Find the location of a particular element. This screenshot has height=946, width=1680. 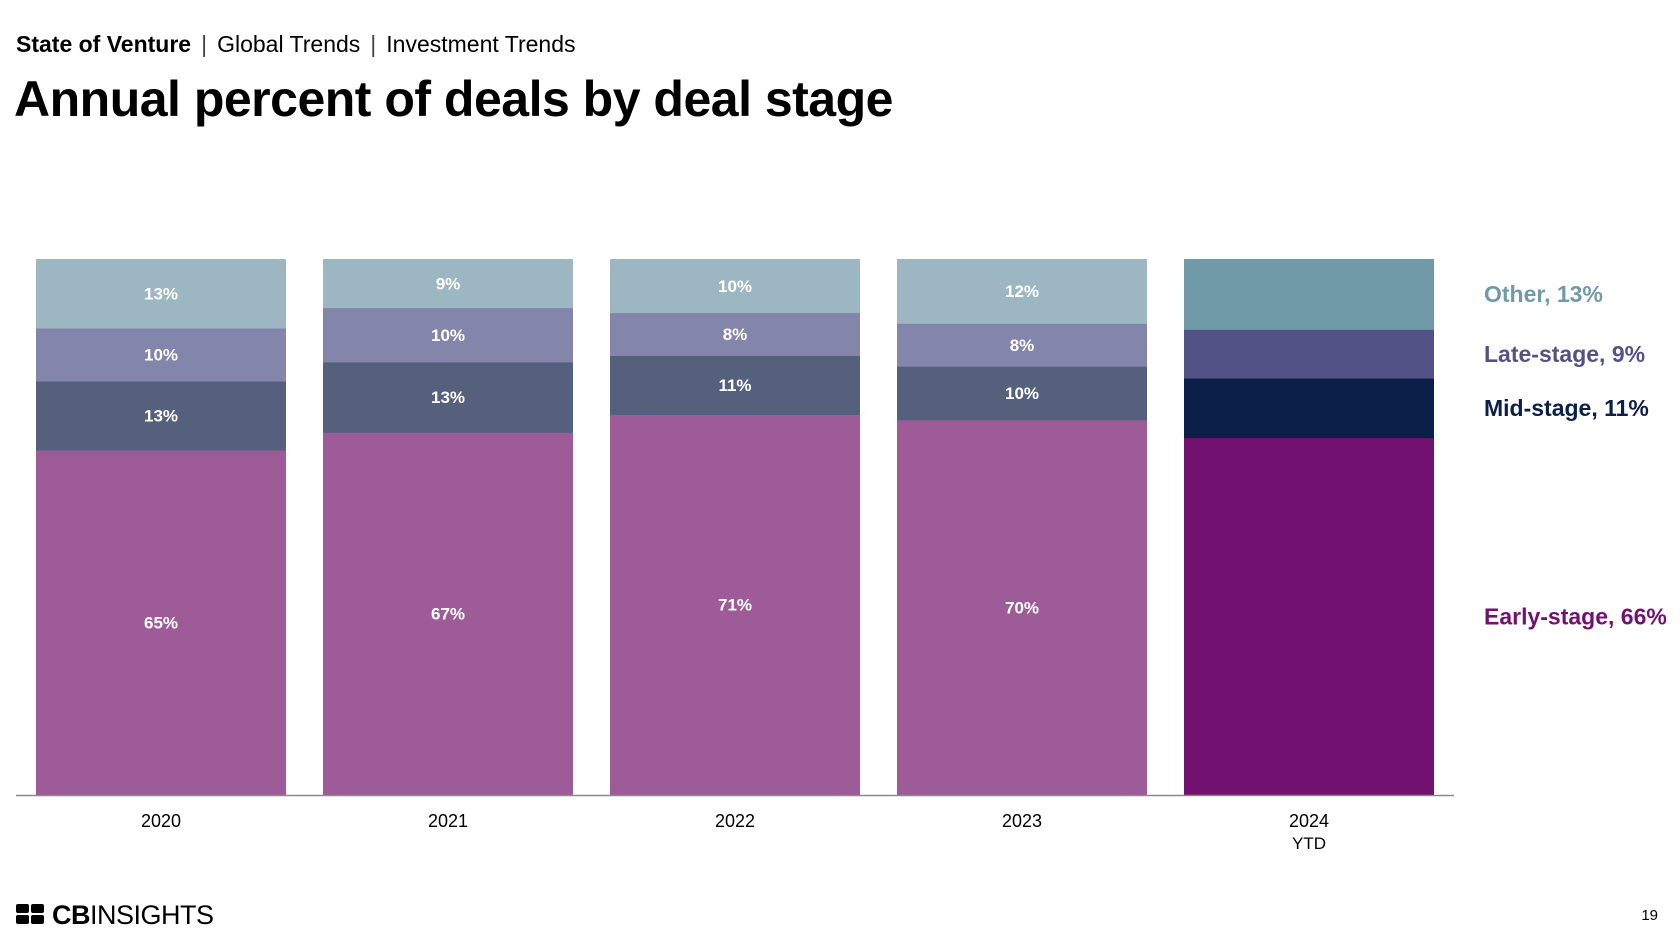

bar-early-stage-2021 is located at coordinates (448, 614).